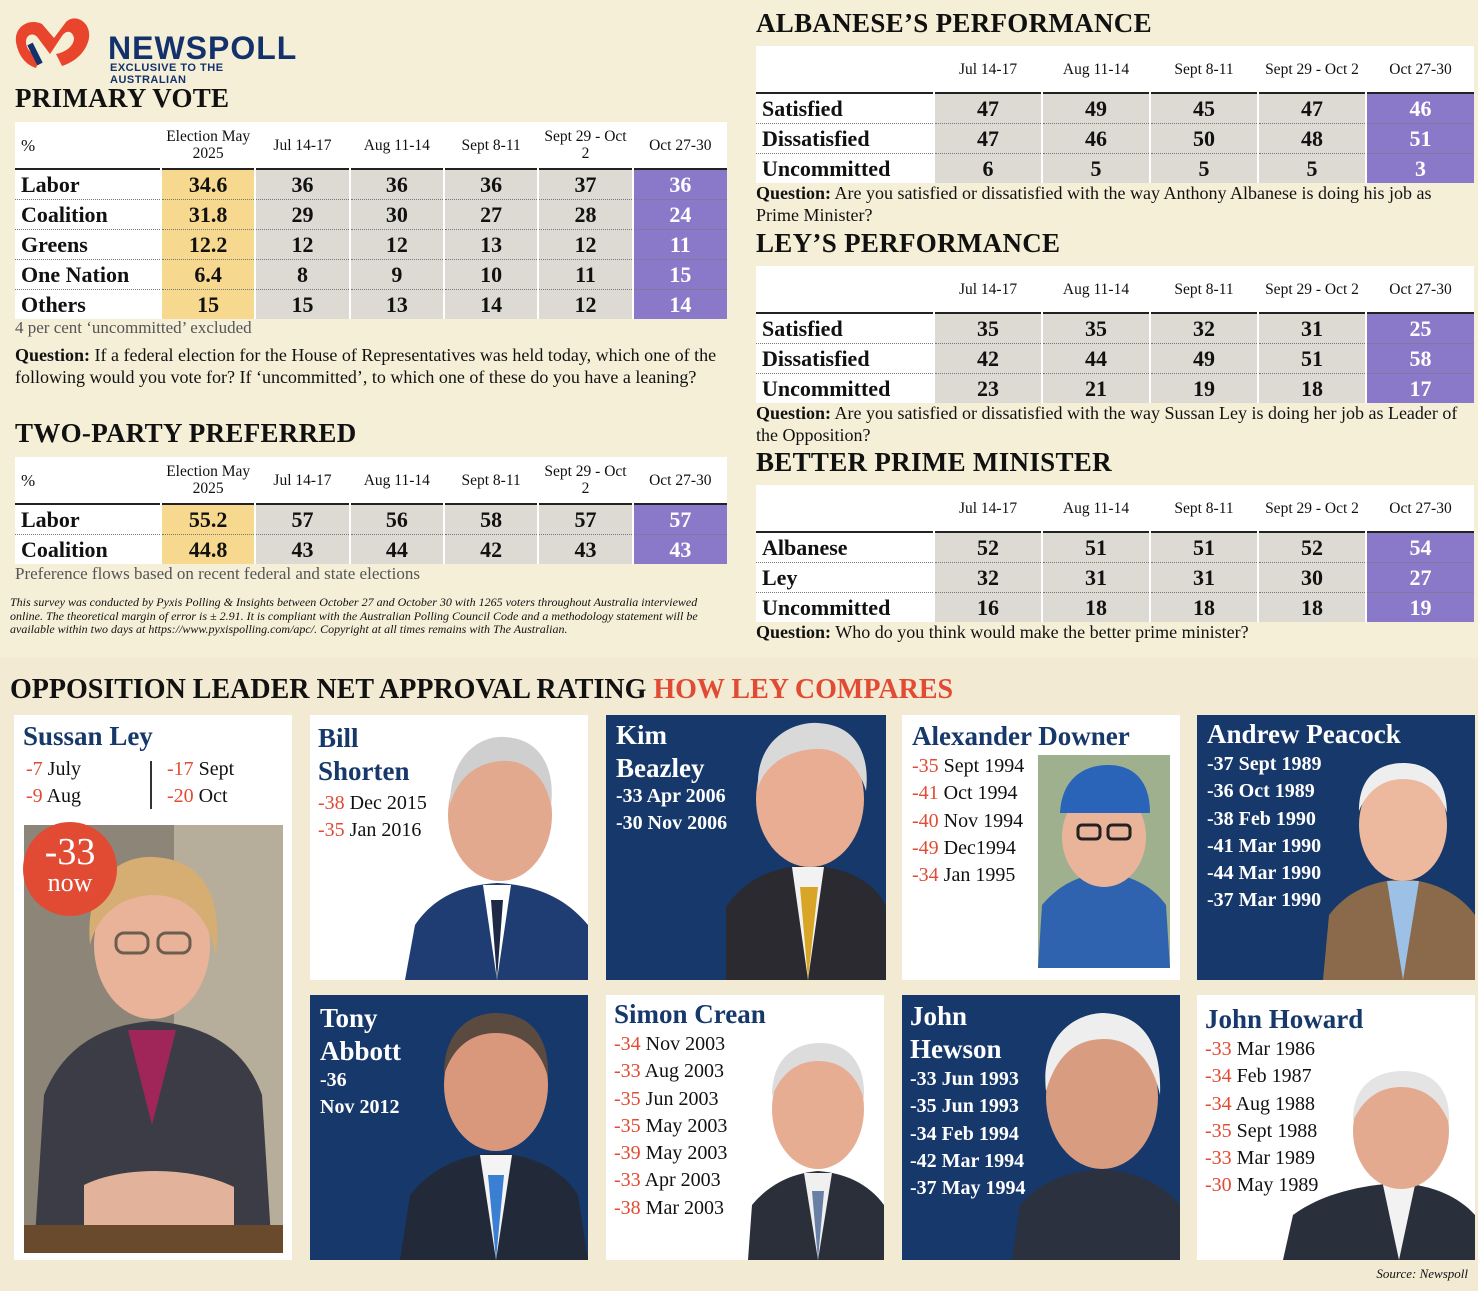  I want to click on data-cell: 31, so click(1203, 577).